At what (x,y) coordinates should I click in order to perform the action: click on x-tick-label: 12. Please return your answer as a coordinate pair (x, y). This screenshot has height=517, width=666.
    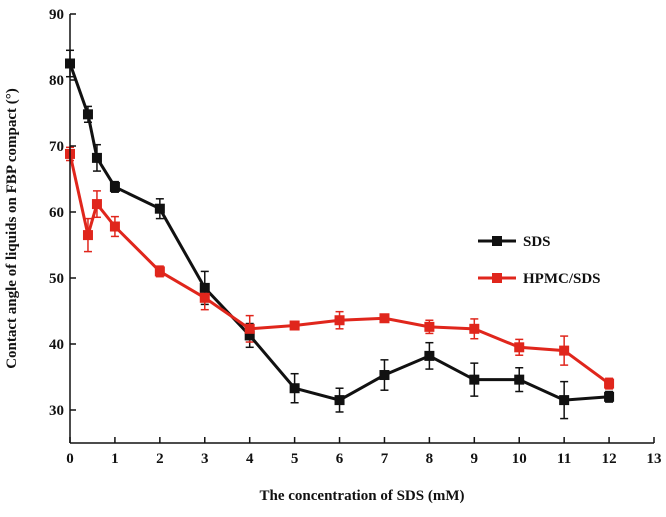
    Looking at the image, I should click on (609, 459).